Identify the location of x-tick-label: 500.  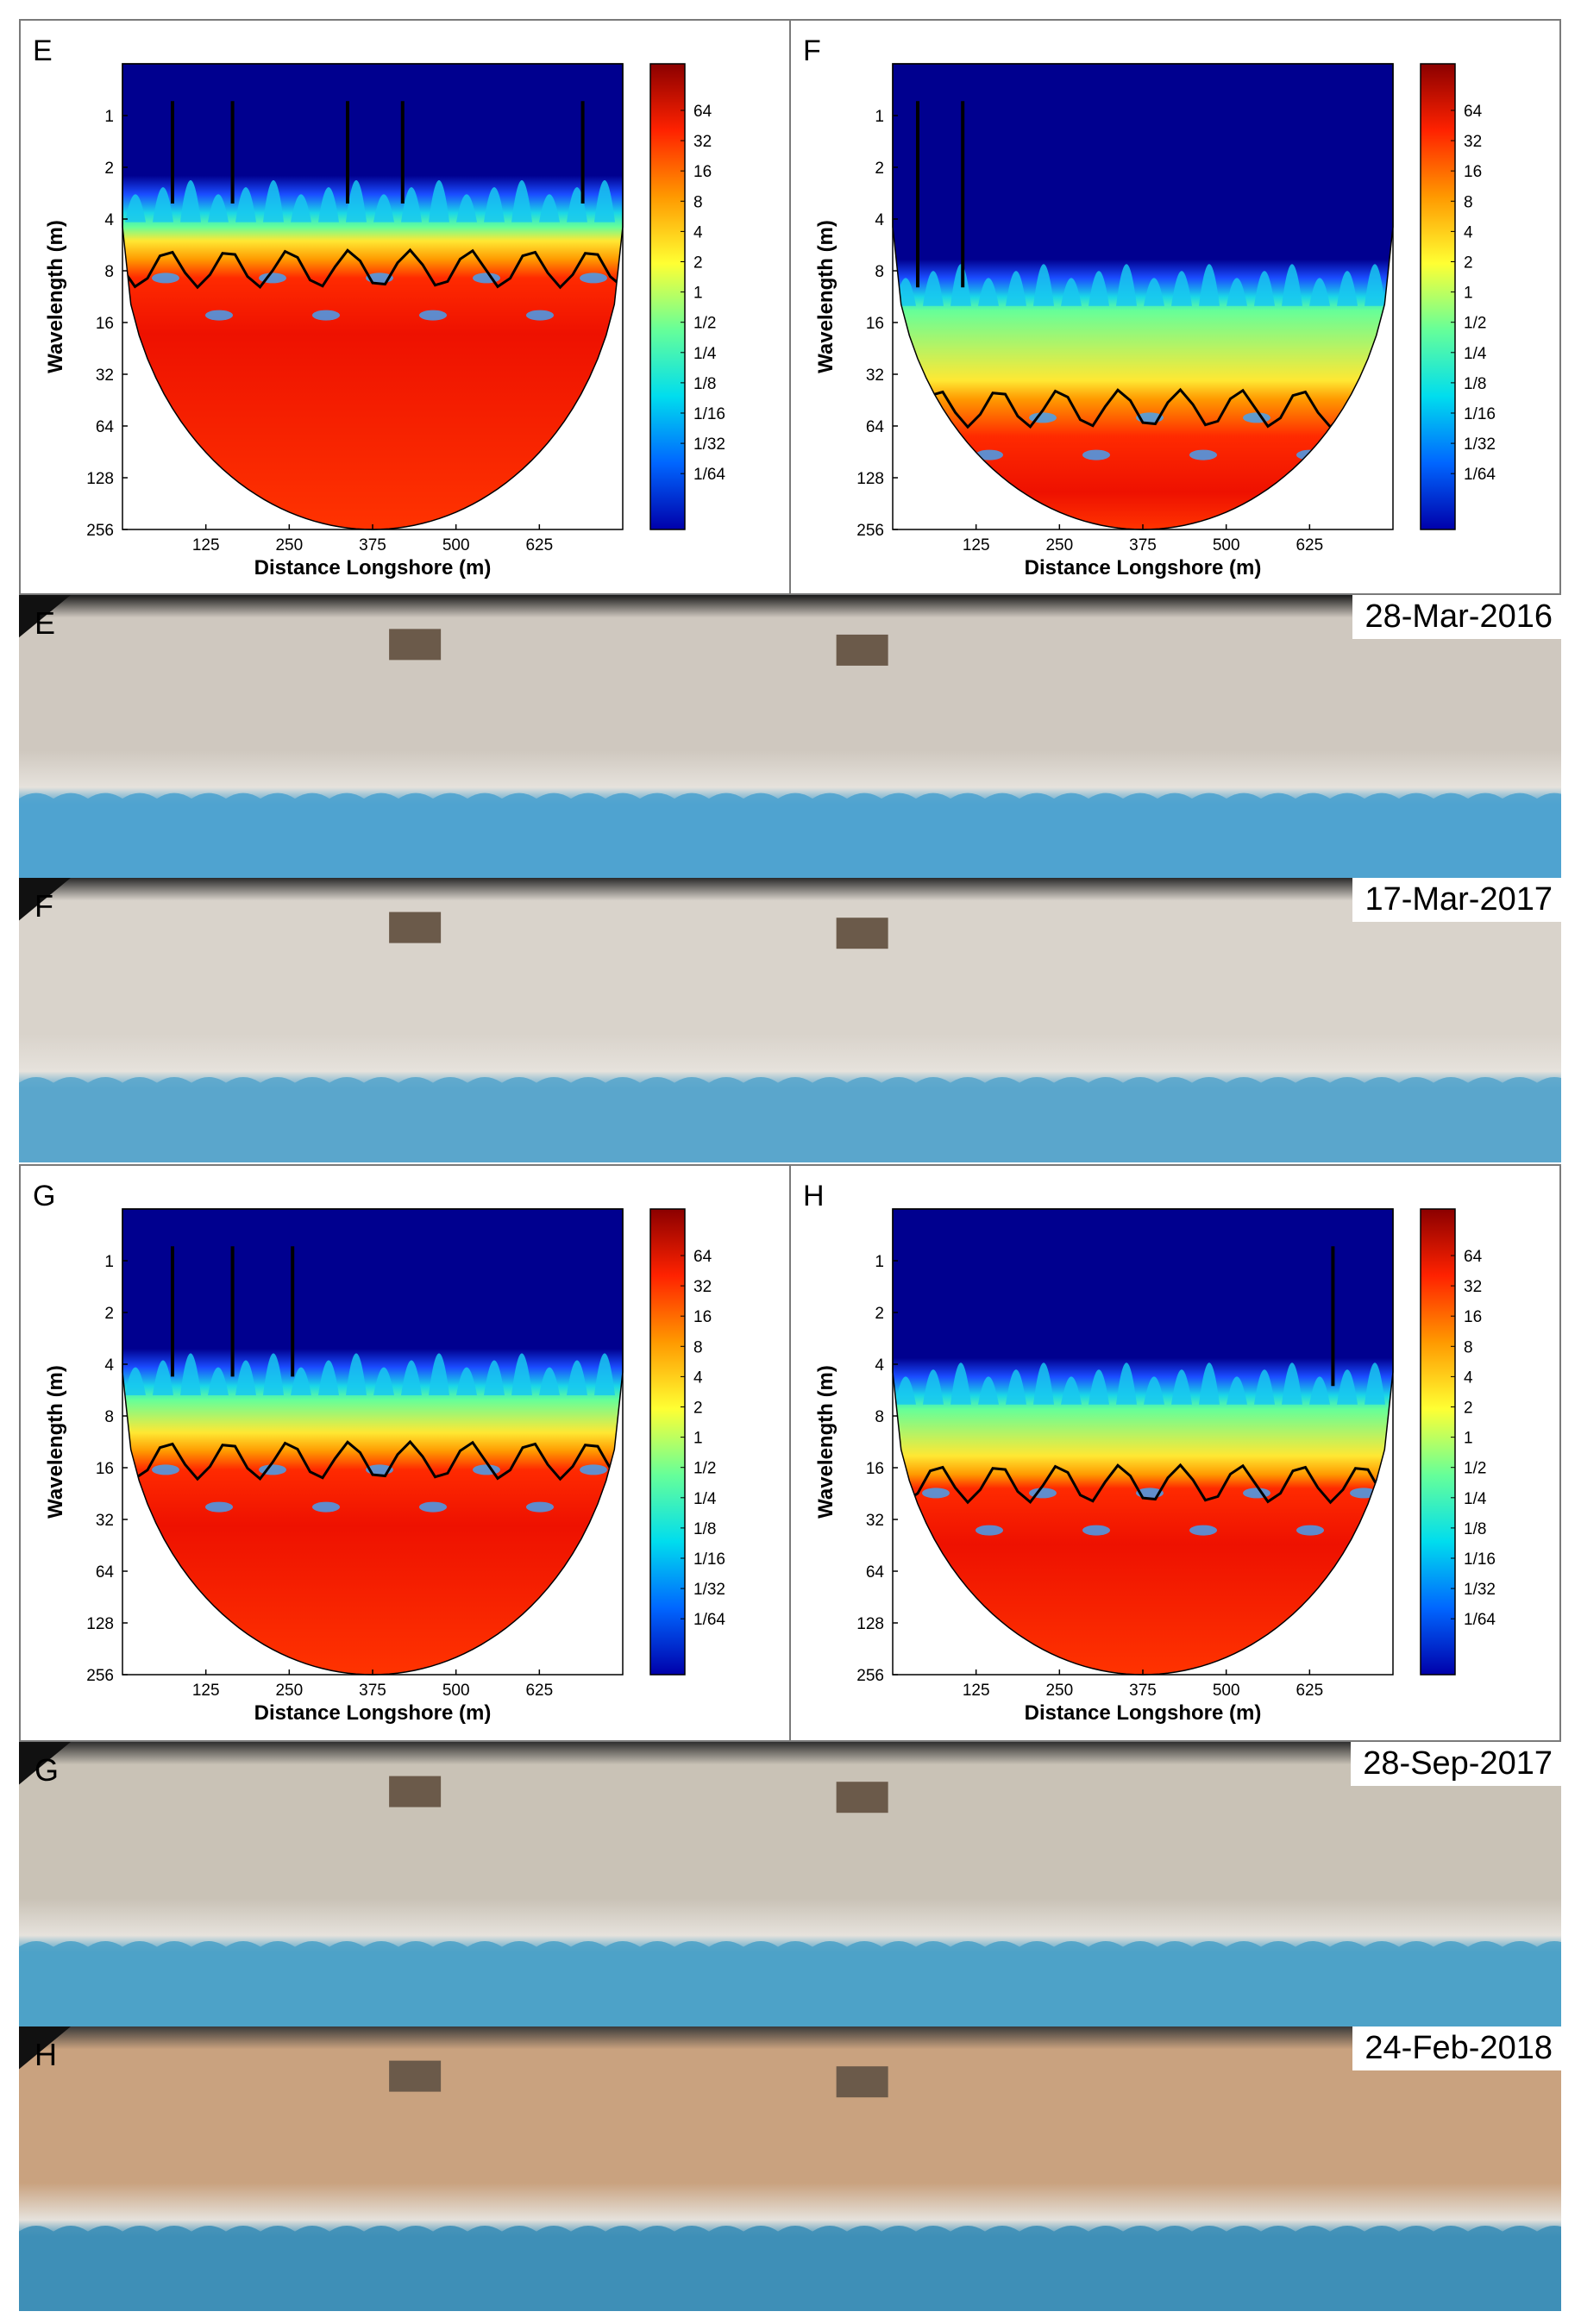
(456, 1691).